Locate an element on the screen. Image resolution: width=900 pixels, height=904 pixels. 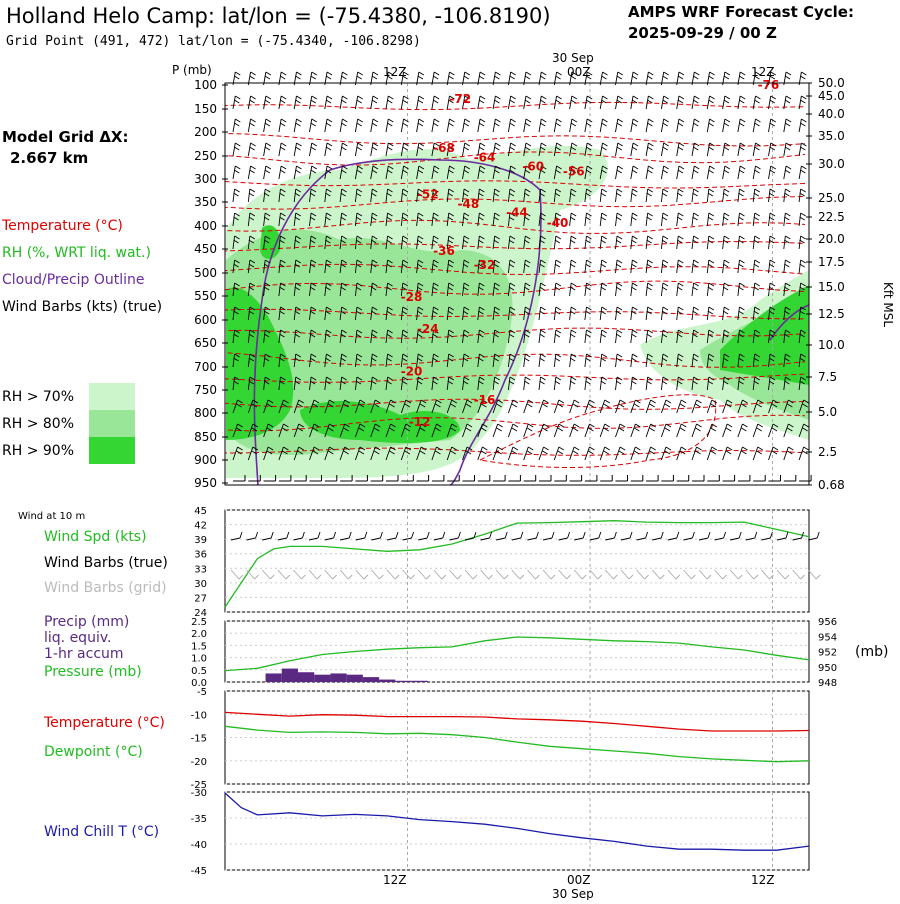
rh-region is located at coordinates (270, 242).